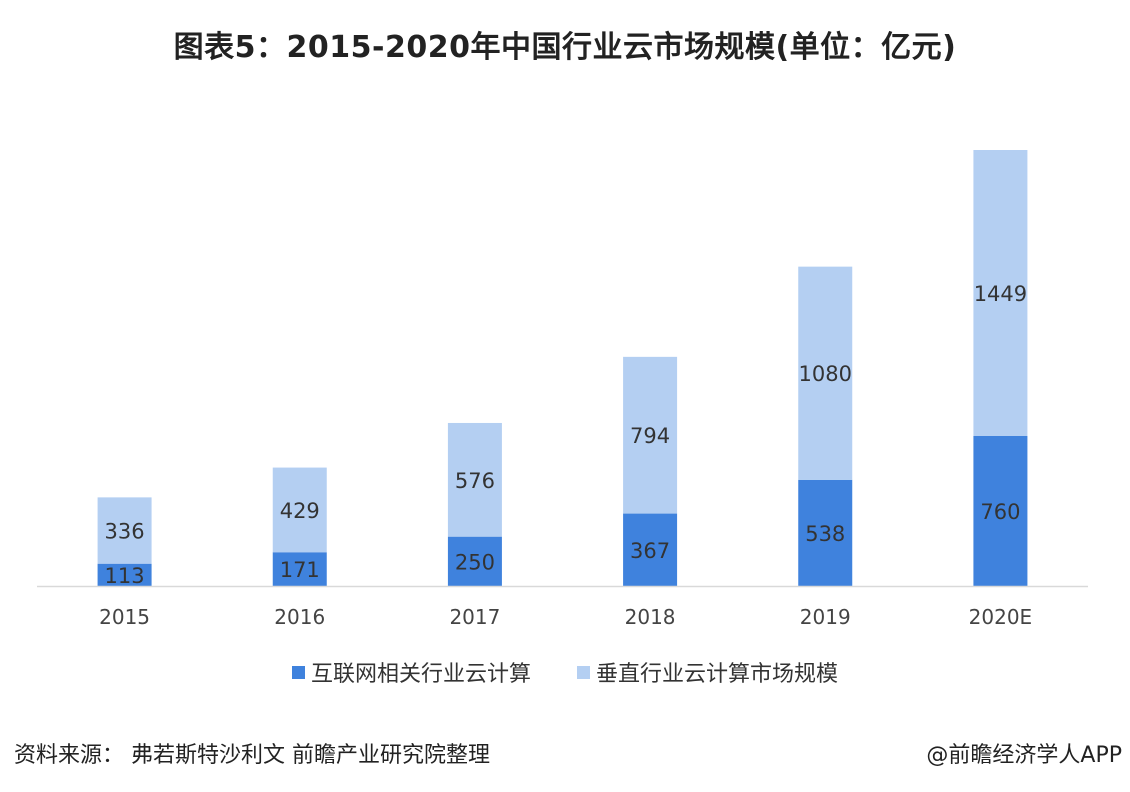 This screenshot has height=792, width=1130. What do you see at coordinates (298, 672) in the screenshot?
I see `legend-swatch-internet` at bounding box center [298, 672].